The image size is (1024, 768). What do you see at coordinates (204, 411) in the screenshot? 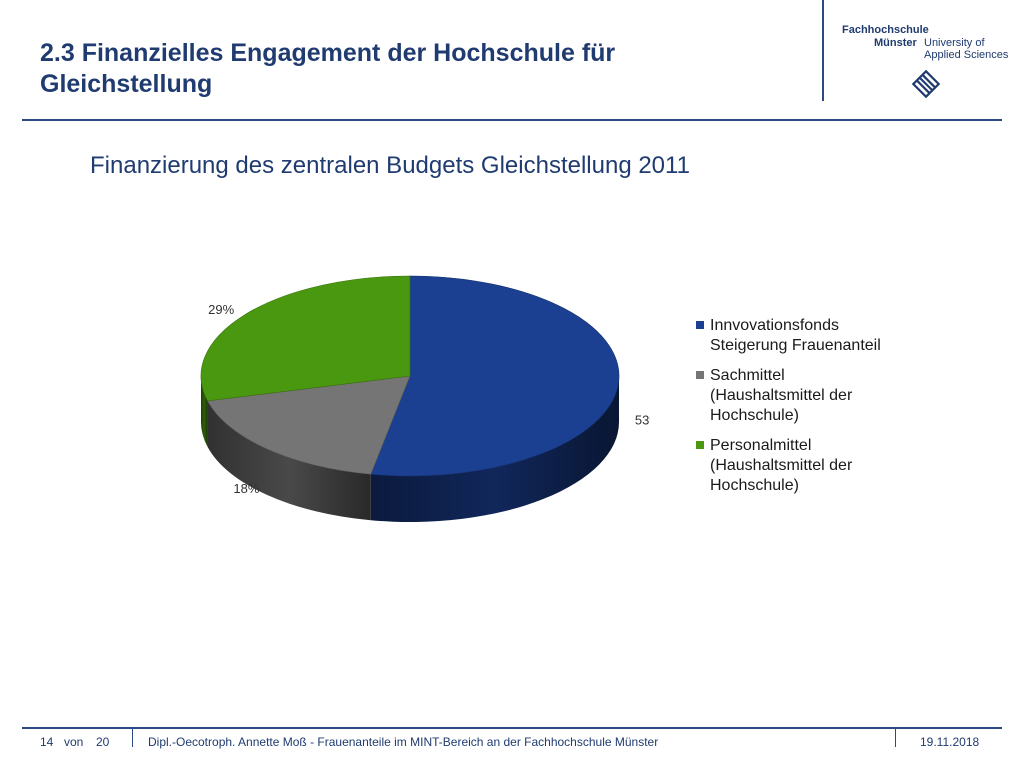
I see `pie-side-personalmittel` at bounding box center [204, 411].